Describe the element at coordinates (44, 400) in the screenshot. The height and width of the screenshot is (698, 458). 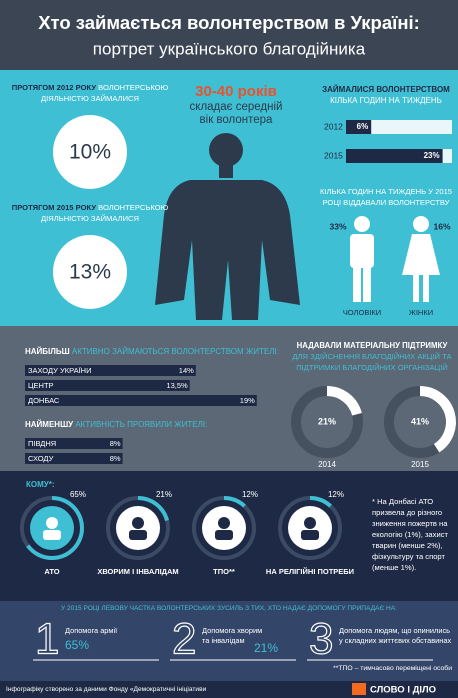
I see `region-label: ДОНБАС` at that location.